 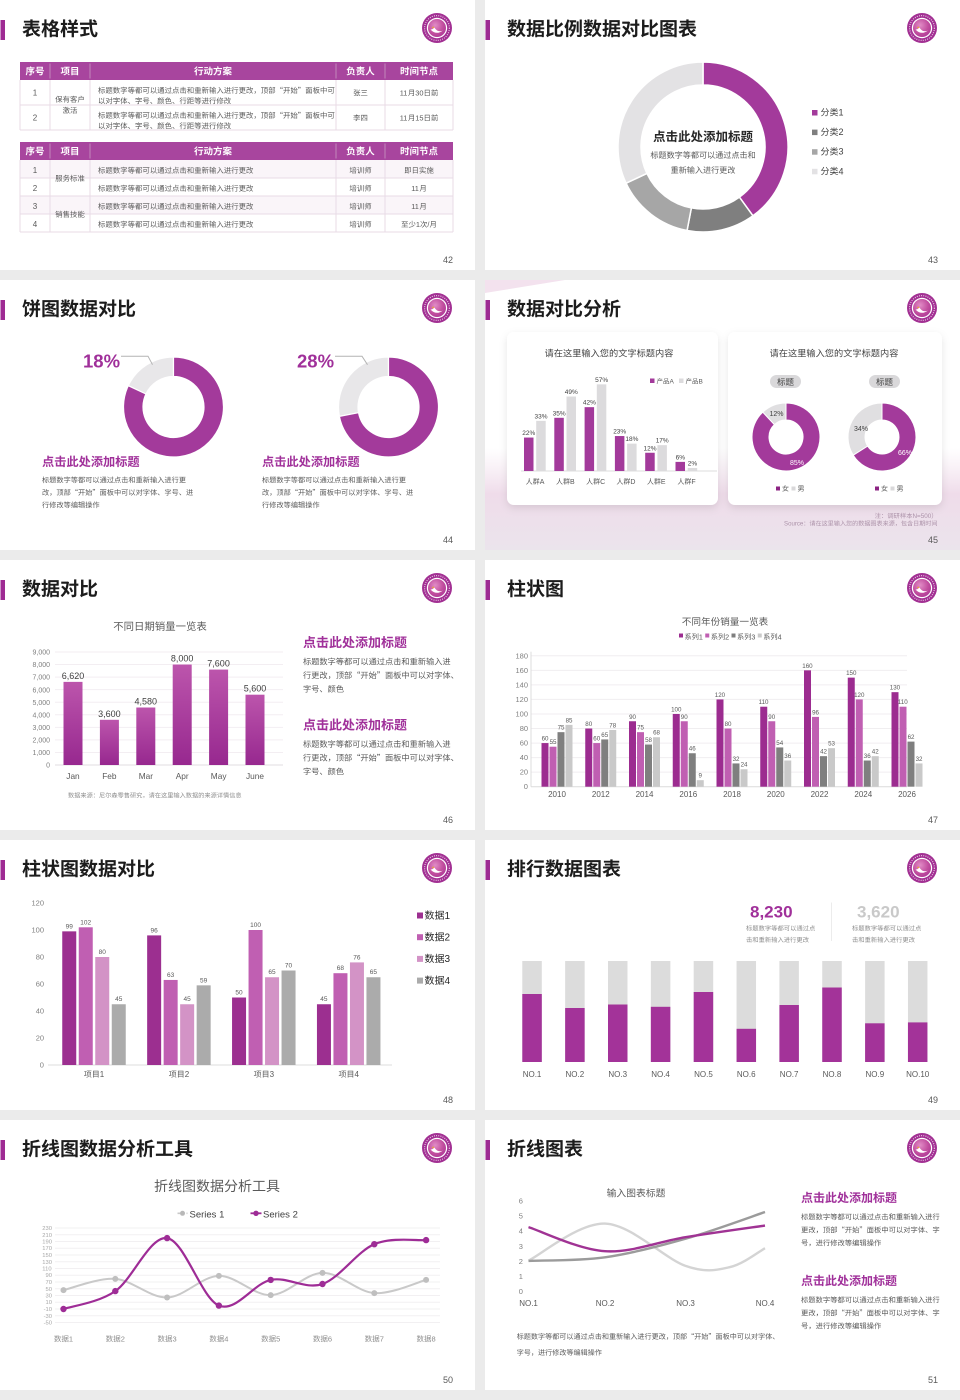 What do you see at coordinates (374, 972) in the screenshot?
I see `svg-text: 65` at bounding box center [374, 972].